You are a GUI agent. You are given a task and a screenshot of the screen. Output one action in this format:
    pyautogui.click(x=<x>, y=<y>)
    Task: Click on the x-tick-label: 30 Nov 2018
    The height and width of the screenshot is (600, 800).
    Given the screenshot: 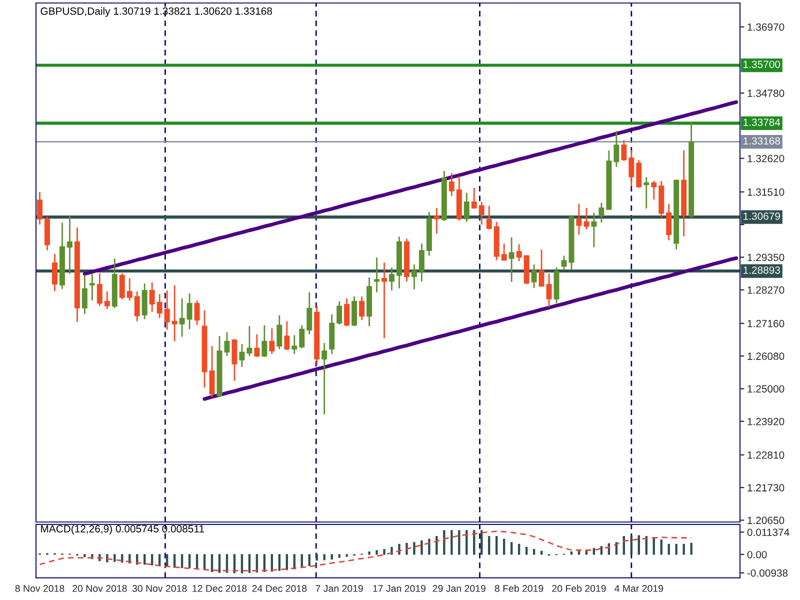 What is the action you would take?
    pyautogui.click(x=159, y=588)
    